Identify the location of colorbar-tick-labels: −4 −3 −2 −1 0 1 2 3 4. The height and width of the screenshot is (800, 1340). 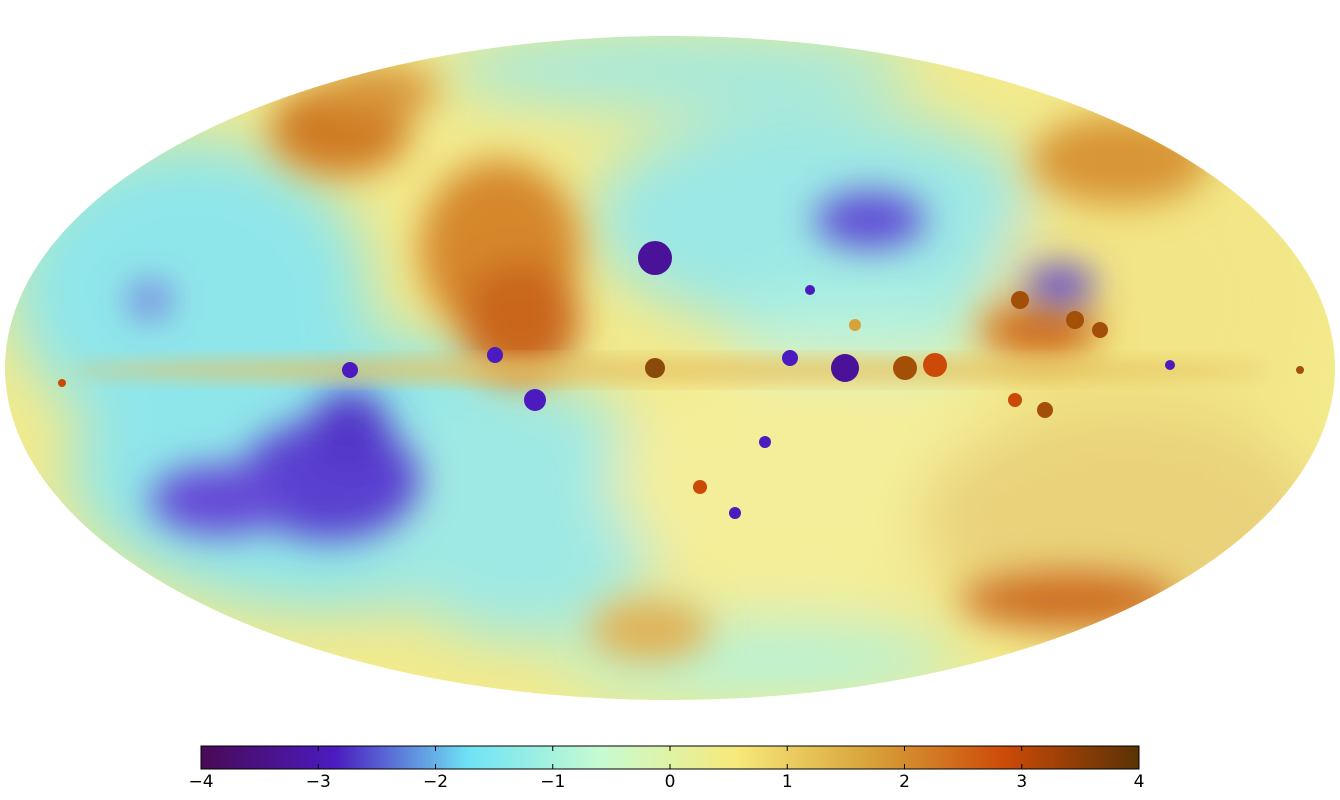
(666, 782).